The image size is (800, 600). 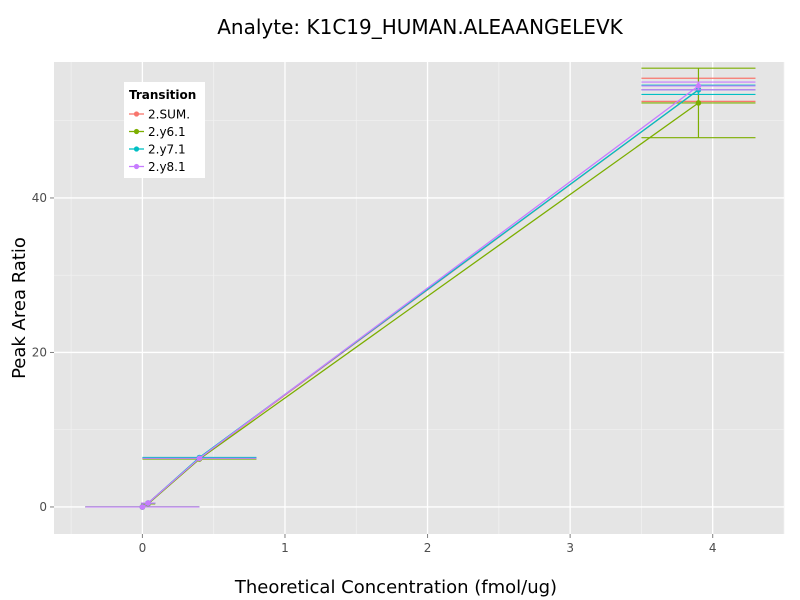 What do you see at coordinates (39, 198) in the screenshot?
I see `y-tick-label: 40` at bounding box center [39, 198].